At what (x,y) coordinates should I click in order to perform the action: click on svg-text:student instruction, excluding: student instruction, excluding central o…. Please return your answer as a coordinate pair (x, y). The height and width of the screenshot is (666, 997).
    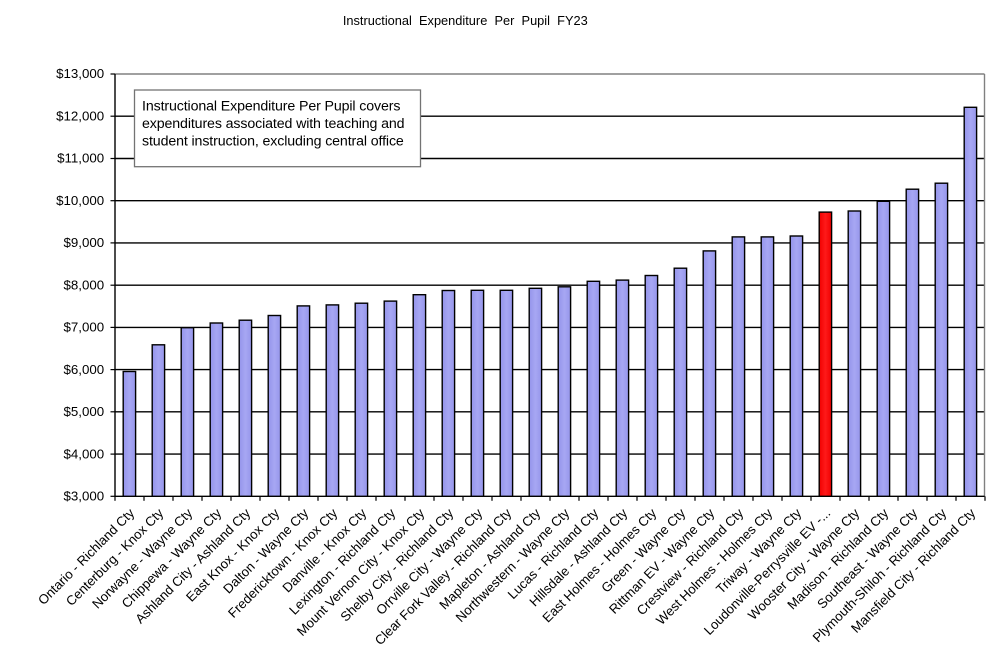
    Looking at the image, I should click on (273, 142).